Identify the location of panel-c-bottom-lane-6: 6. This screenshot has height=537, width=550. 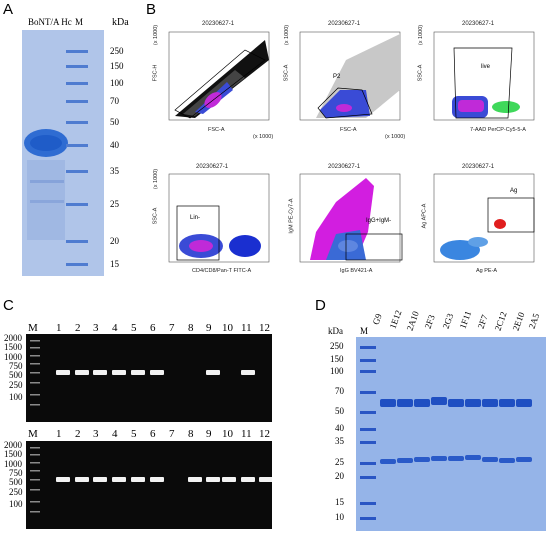
(153, 434).